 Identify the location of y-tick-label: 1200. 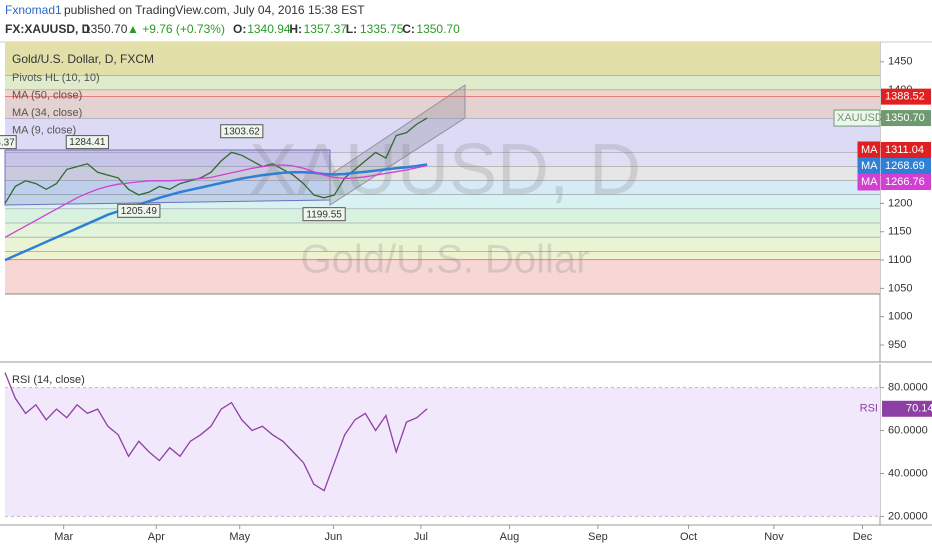
(900, 203).